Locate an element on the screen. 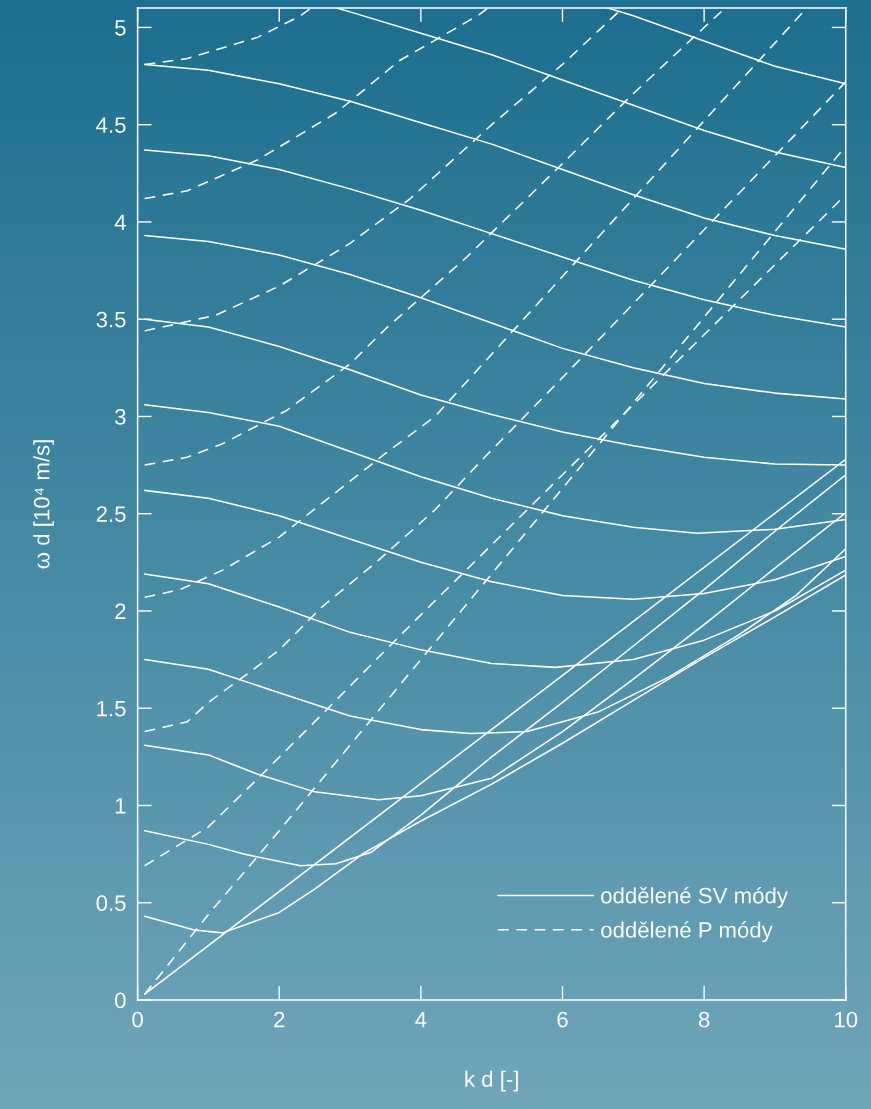 The width and height of the screenshot is (871, 1109). x-tick-label: 4 is located at coordinates (421, 1019).